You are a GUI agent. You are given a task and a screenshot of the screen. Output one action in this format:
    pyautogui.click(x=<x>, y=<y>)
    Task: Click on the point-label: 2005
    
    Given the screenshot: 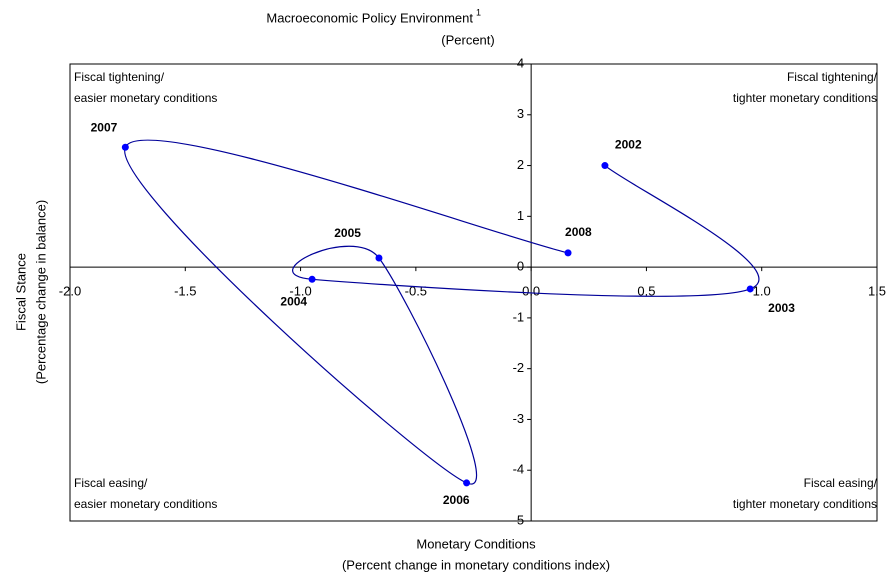 What is the action you would take?
    pyautogui.click(x=347, y=233)
    